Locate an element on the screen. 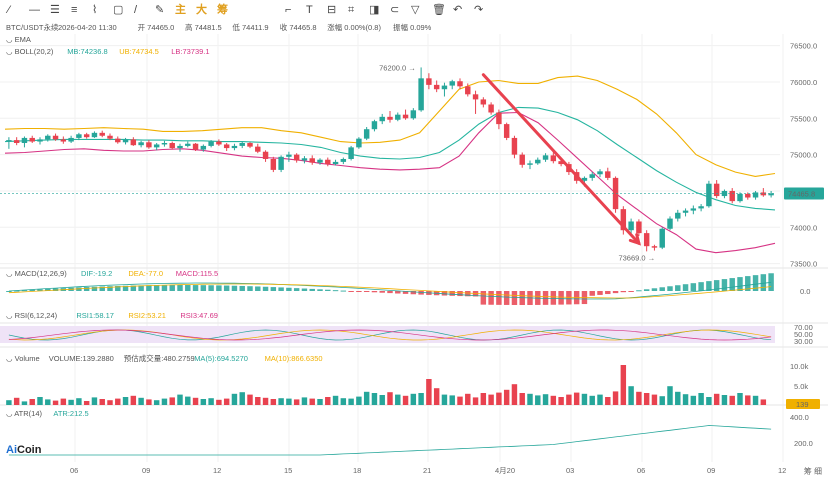 This screenshot has width=828, height=477. fib-icon: ⊟ is located at coordinates (332, 10).